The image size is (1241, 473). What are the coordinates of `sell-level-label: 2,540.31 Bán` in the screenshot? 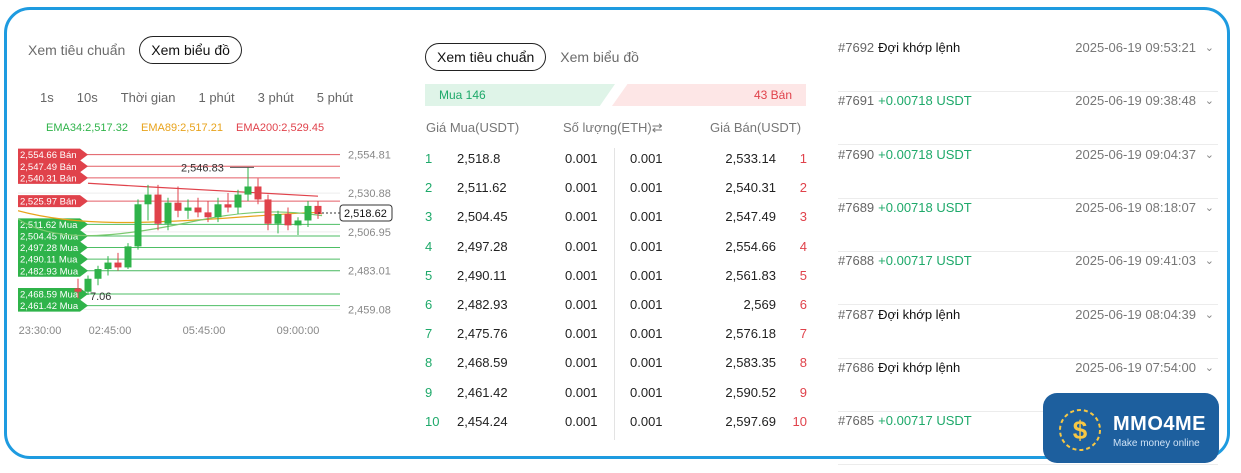 It's located at (48, 178).